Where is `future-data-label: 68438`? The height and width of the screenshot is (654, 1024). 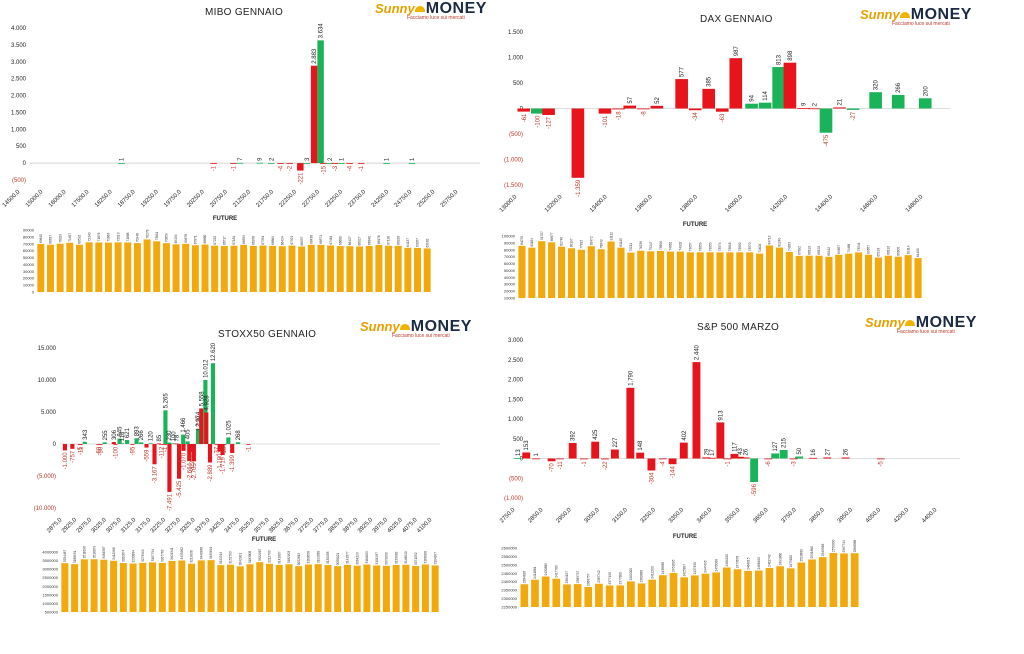 future-data-label: 68438 is located at coordinates (311, 239).